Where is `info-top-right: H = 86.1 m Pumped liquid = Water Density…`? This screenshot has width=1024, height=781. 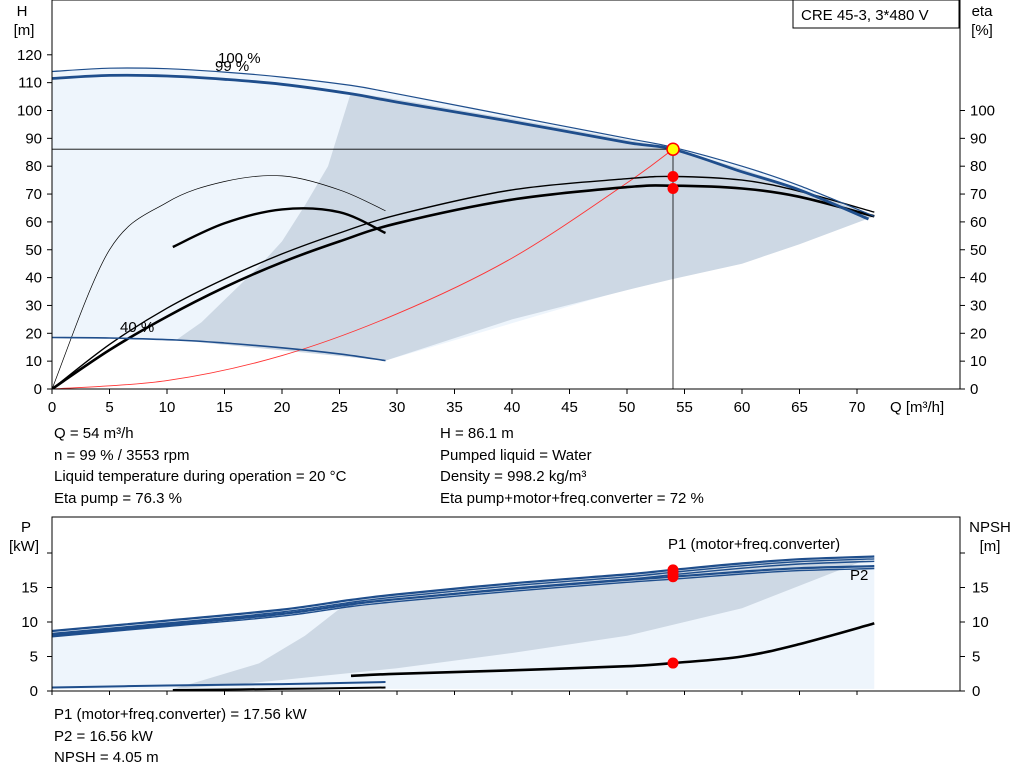
info-top-right: H = 86.1 m Pumped liquid = Water Density… is located at coordinates (572, 466).